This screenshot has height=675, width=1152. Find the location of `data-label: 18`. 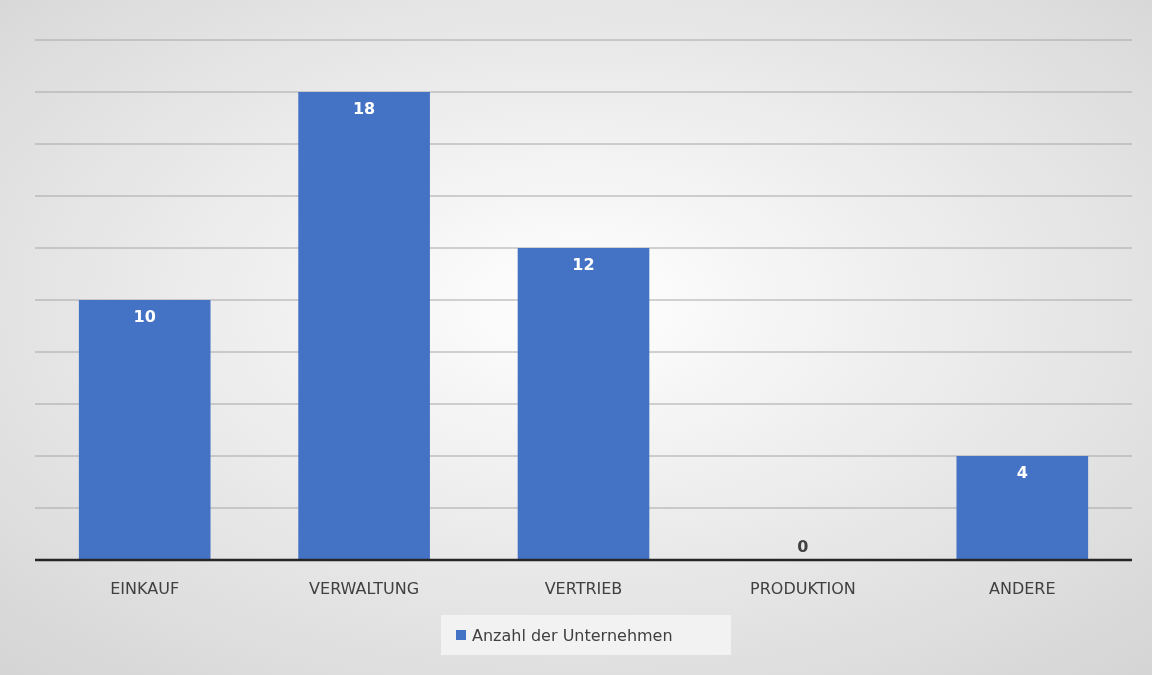

data-label: 18 is located at coordinates (364, 108).